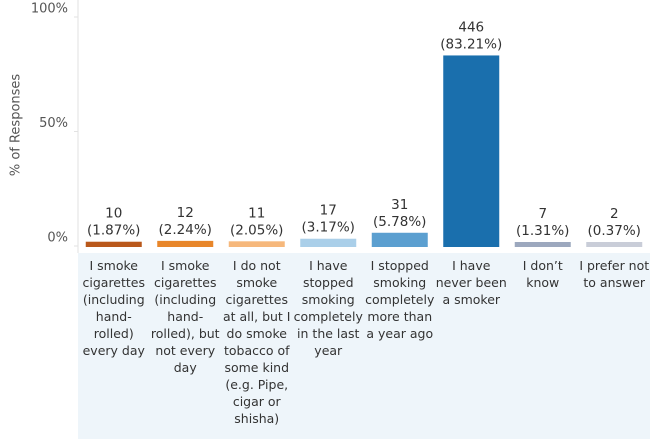 The width and height of the screenshot is (650, 439). What do you see at coordinates (542, 274) in the screenshot?
I see `x-tick-label: I don’t know` at bounding box center [542, 274].